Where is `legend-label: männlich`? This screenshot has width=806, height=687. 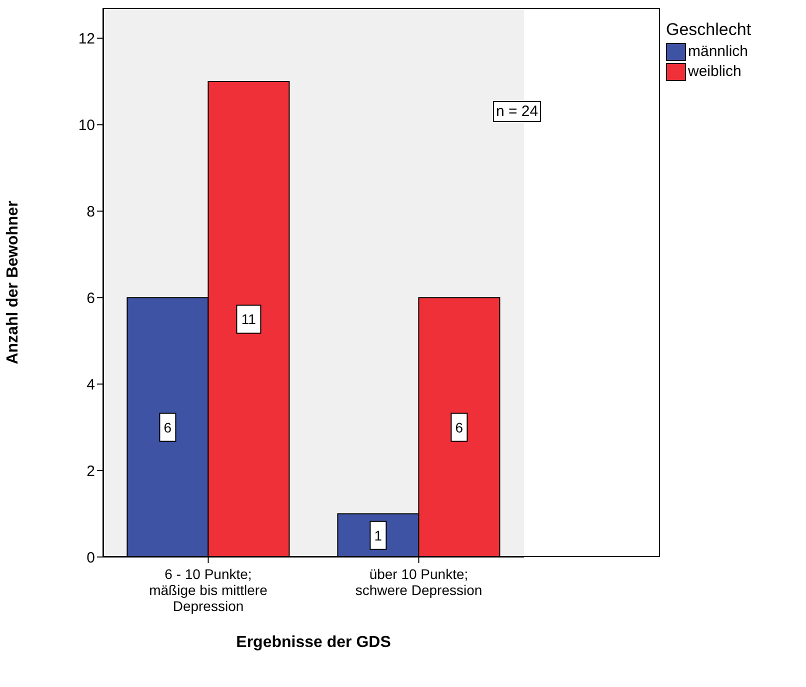
legend-label: männlich is located at coordinates (718, 52).